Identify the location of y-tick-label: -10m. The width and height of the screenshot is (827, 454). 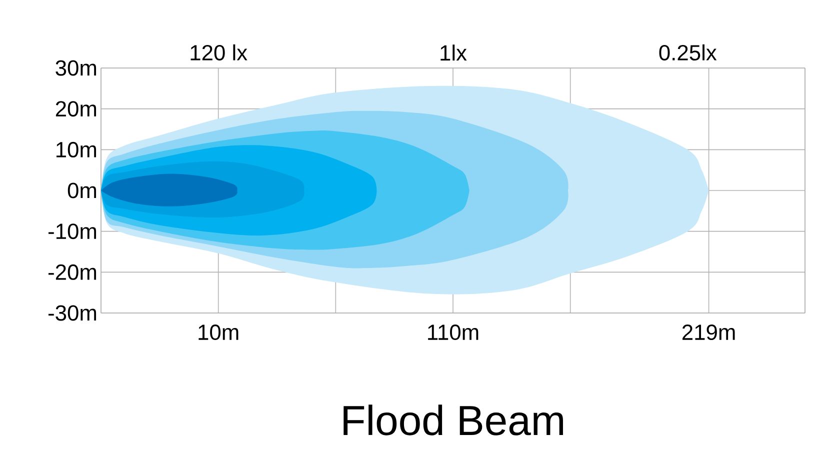
(72, 232).